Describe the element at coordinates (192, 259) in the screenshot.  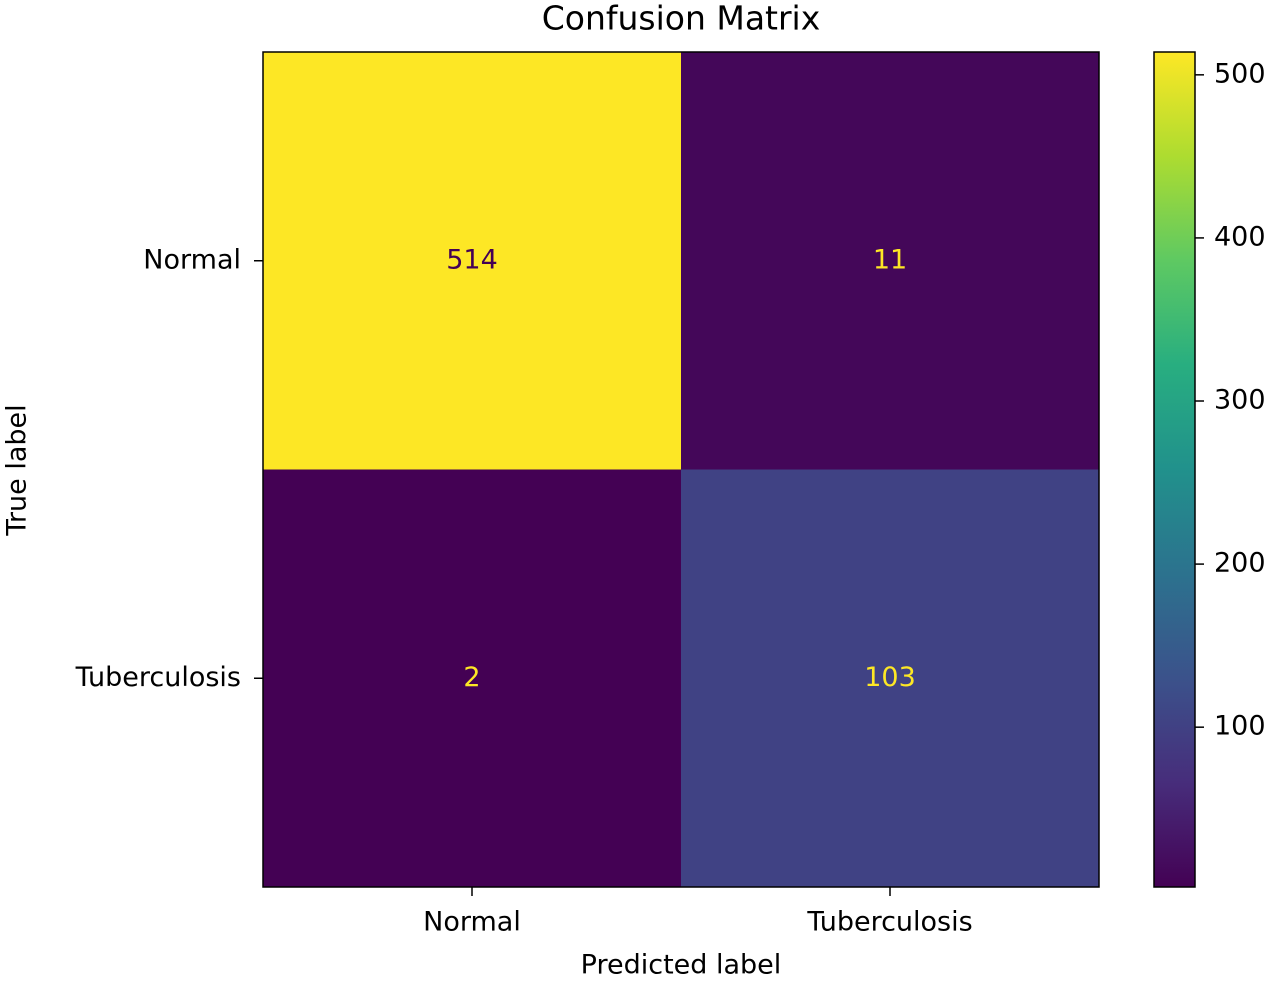
I see `y-tick-label: Normal` at that location.